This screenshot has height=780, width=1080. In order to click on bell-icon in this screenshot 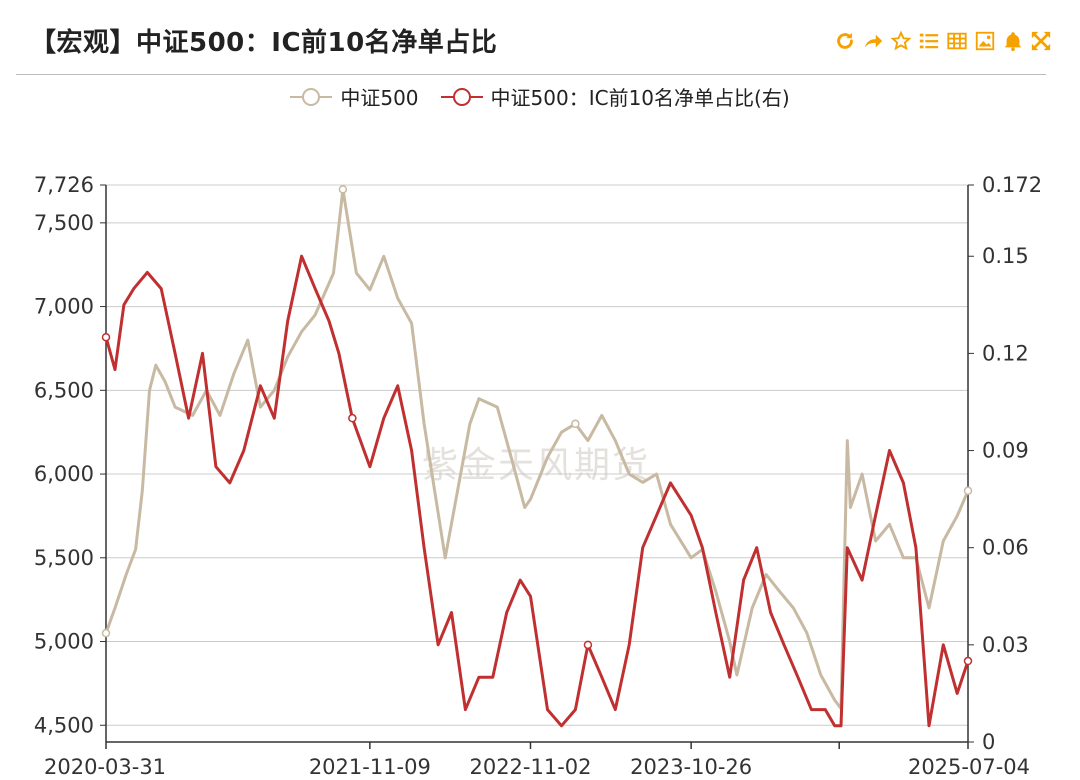, I will do `click(1013, 41)`.